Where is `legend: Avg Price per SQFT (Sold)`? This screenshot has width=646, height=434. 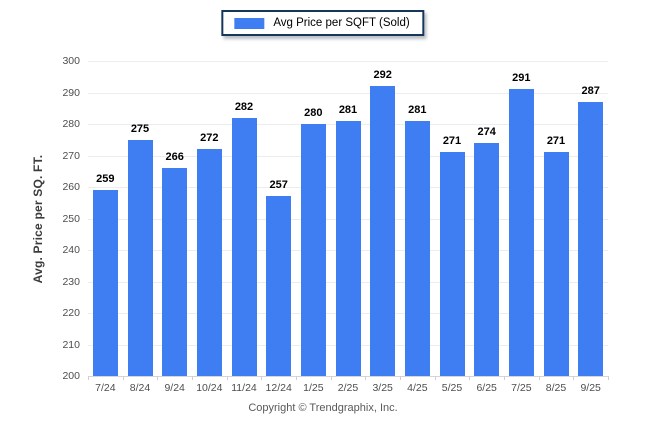 legend: Avg Price per SQFT (Sold) is located at coordinates (323, 23).